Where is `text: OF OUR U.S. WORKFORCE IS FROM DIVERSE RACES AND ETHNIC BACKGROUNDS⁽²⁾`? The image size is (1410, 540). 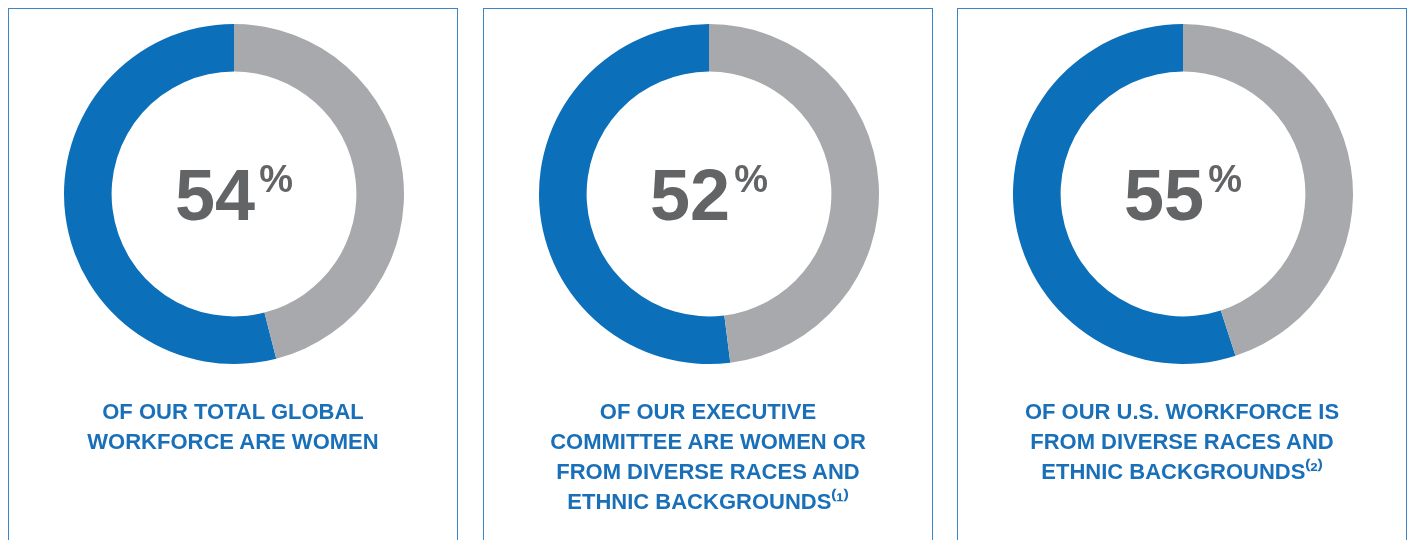 text: OF OUR U.S. WORKFORCE IS FROM DIVERSE RACES AND ETHNIC BACKGROUNDS⁽²⁾ is located at coordinates (1182, 442).